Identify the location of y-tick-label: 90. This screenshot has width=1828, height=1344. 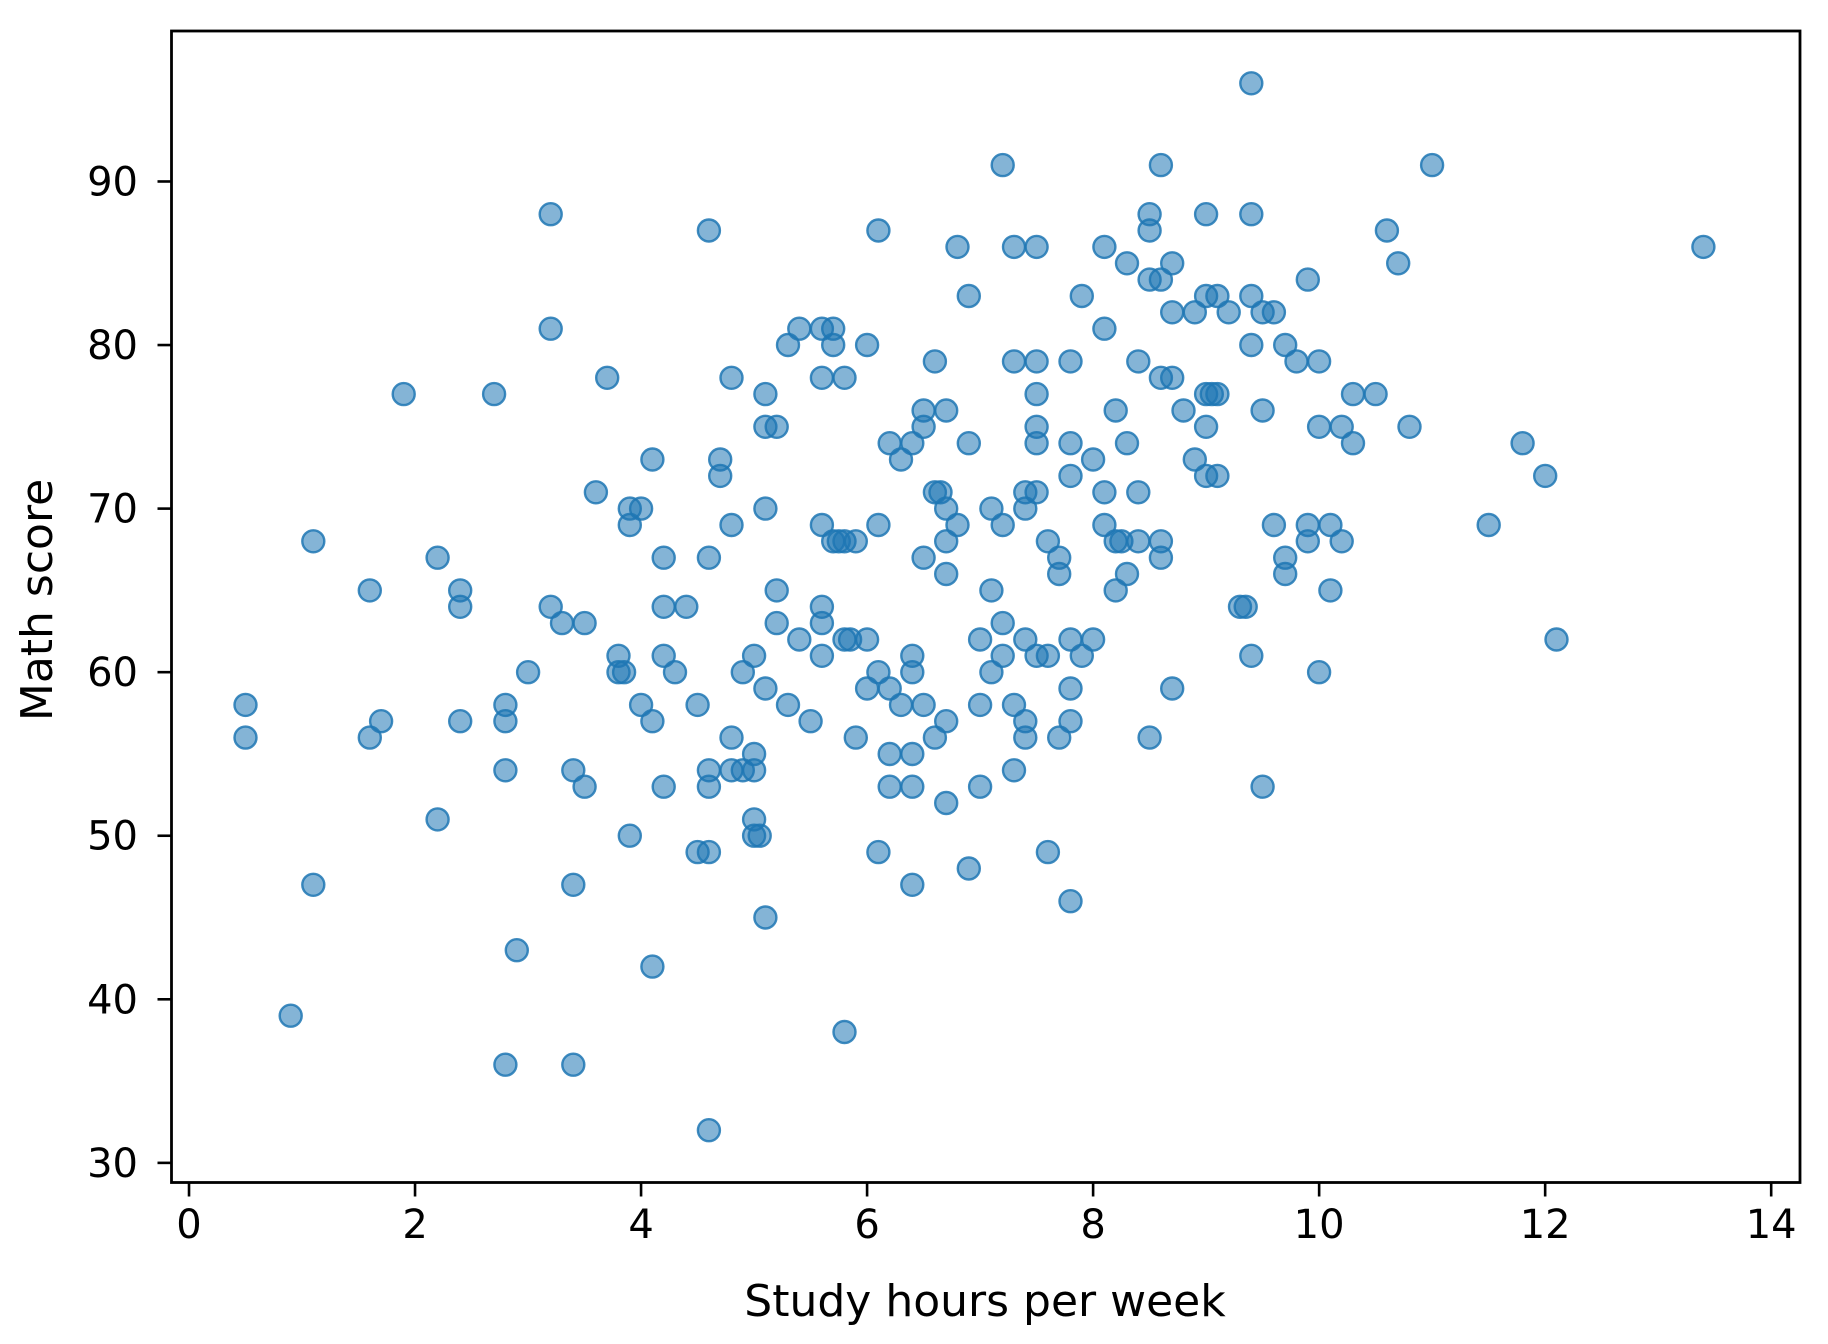
(112, 182).